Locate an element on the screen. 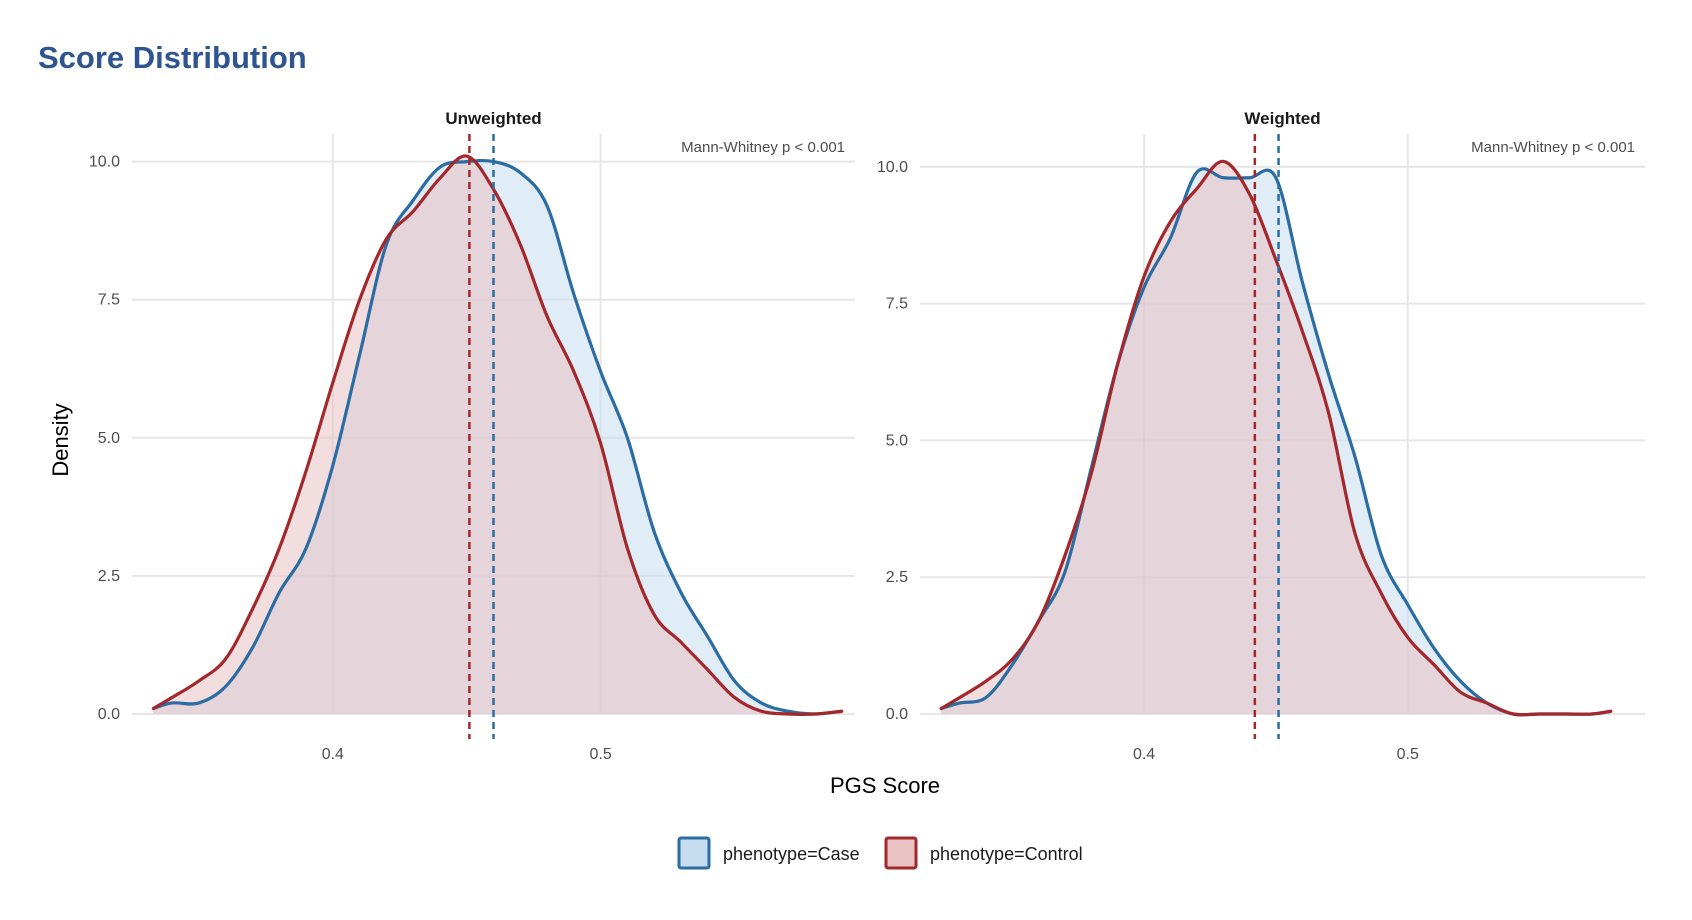 This screenshot has width=1692, height=920. x-axis-title: PGS Score is located at coordinates (885, 785).